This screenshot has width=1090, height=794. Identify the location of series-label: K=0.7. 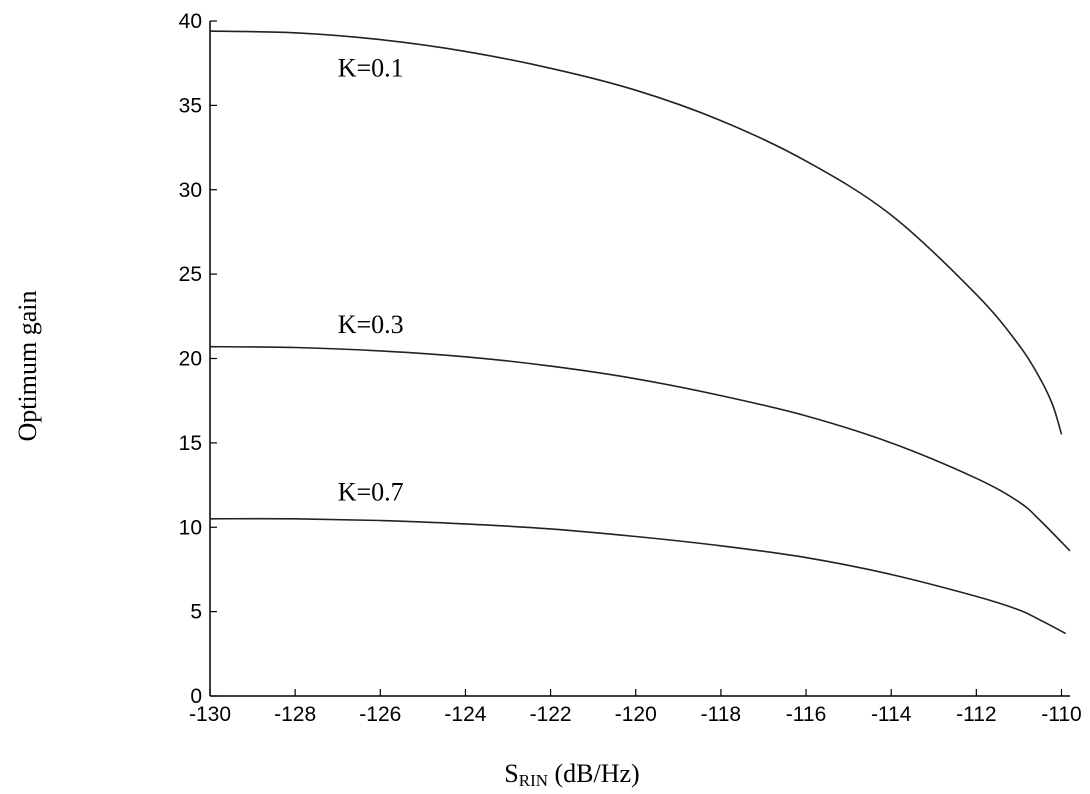
(371, 491).